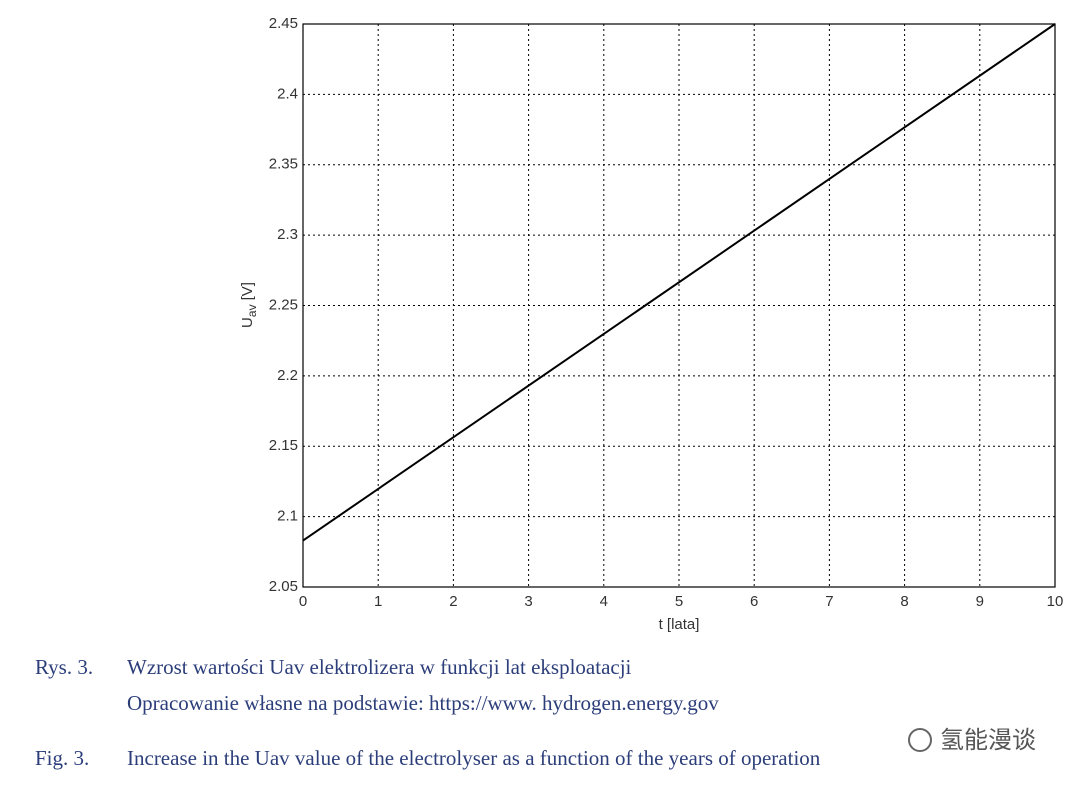 This screenshot has height=787, width=1080. I want to click on y-tick-label: 2.35, so click(283, 164).